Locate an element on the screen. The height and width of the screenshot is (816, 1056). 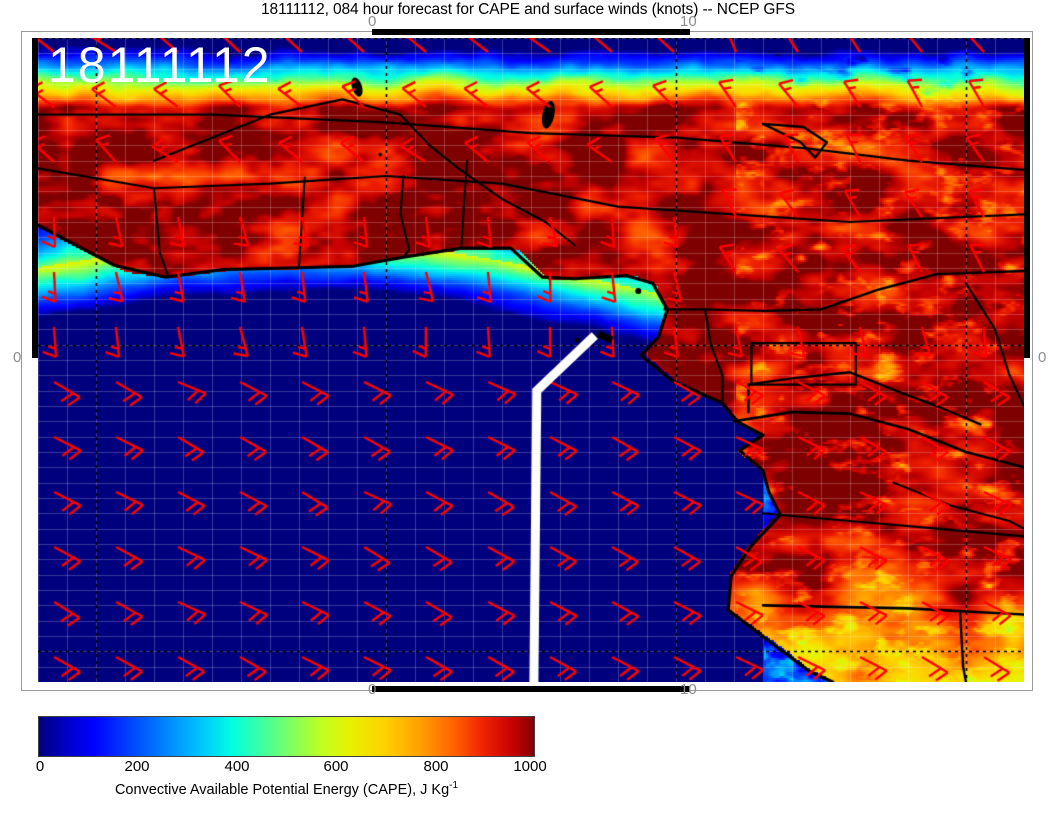
colorbar-tick-800: 800 is located at coordinates (436, 766).